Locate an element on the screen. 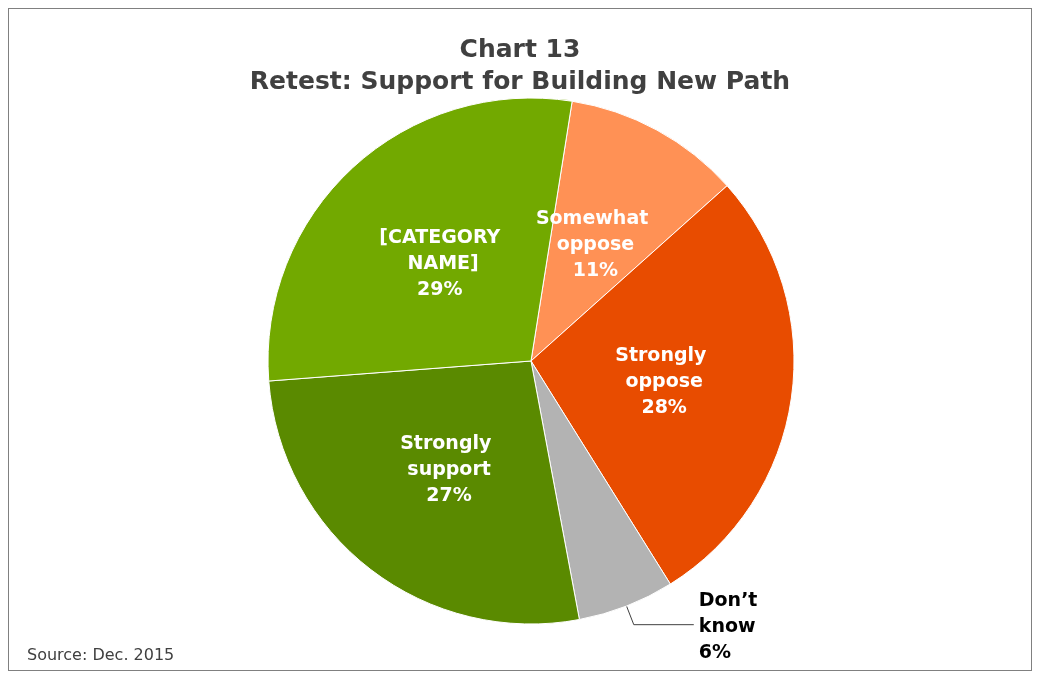 The width and height of the screenshot is (1042, 681). data-label: 6% is located at coordinates (715, 650).